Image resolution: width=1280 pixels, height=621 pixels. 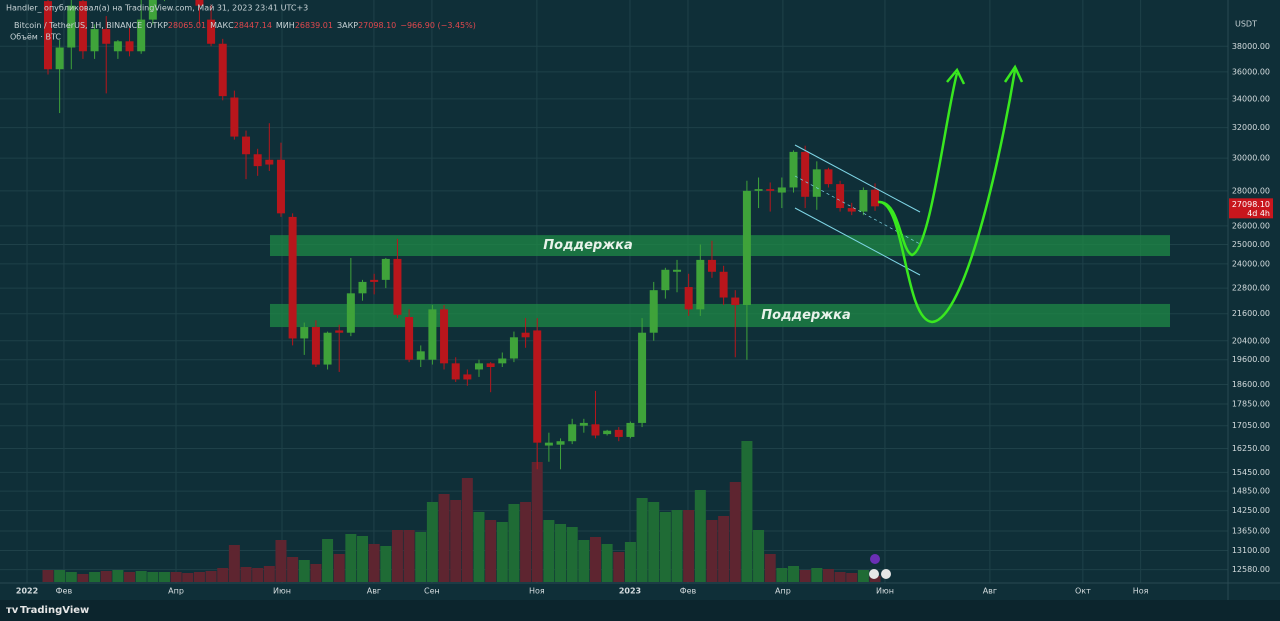 What do you see at coordinates (12, 610) in the screenshot?
I see `brand-logo: ᴛᴠ` at bounding box center [12, 610].